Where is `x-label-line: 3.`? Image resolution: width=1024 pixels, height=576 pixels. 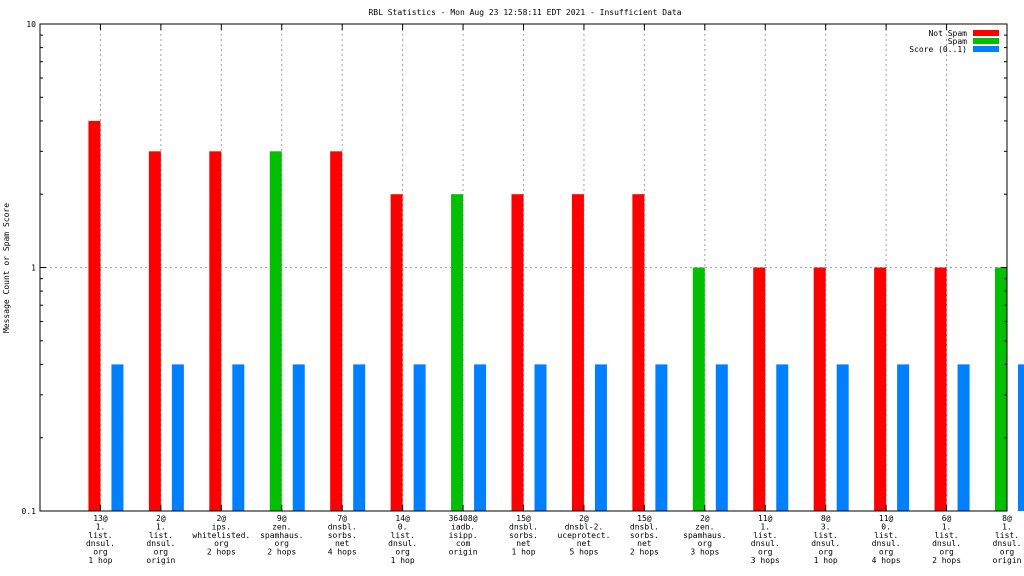 x-label-line: 3. is located at coordinates (826, 526).